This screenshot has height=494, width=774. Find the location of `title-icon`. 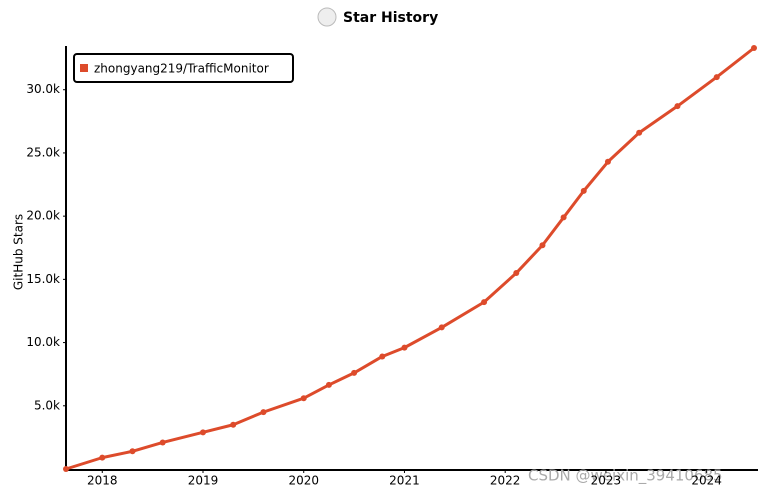

title-icon is located at coordinates (327, 17).